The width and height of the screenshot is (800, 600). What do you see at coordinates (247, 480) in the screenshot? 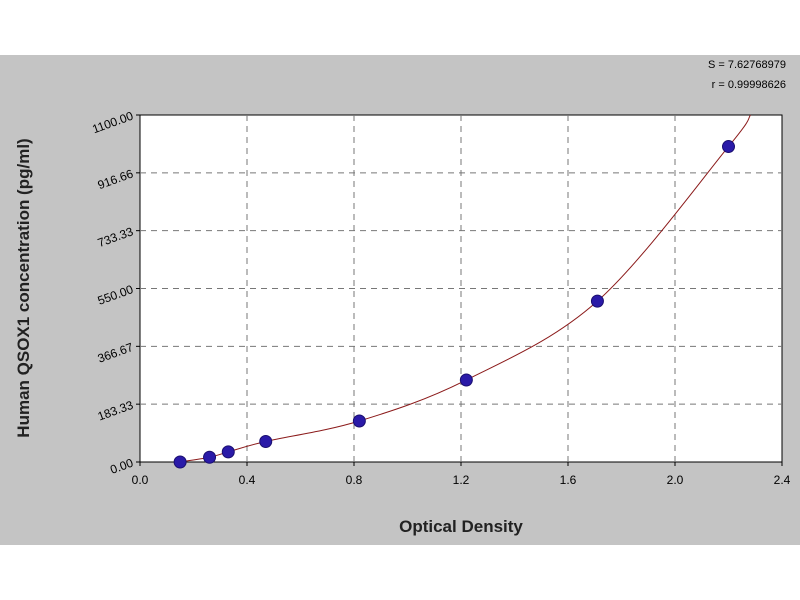
I see `x-tick-label: 0.4` at bounding box center [247, 480].